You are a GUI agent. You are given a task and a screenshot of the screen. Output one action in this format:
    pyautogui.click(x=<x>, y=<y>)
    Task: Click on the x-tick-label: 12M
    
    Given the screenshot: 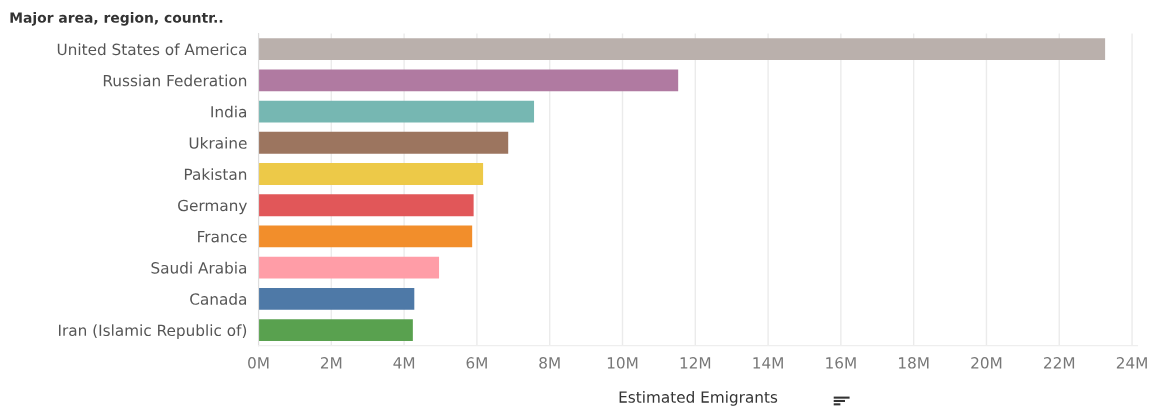 What is the action you would take?
    pyautogui.click(x=695, y=363)
    